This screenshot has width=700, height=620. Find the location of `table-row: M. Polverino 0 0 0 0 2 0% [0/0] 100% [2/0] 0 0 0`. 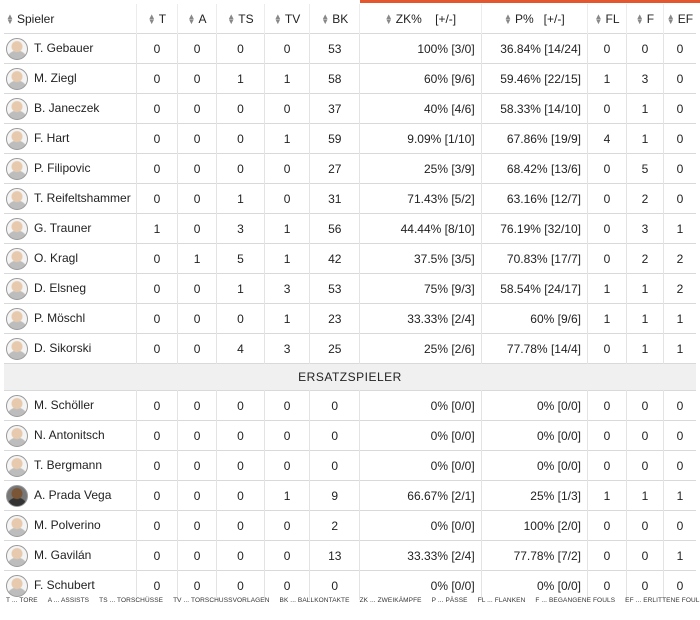

table-row: M. Polverino 0 0 0 0 2 0% [0/0] 100% [2/0] 0 0 0 is located at coordinates (350, 525).